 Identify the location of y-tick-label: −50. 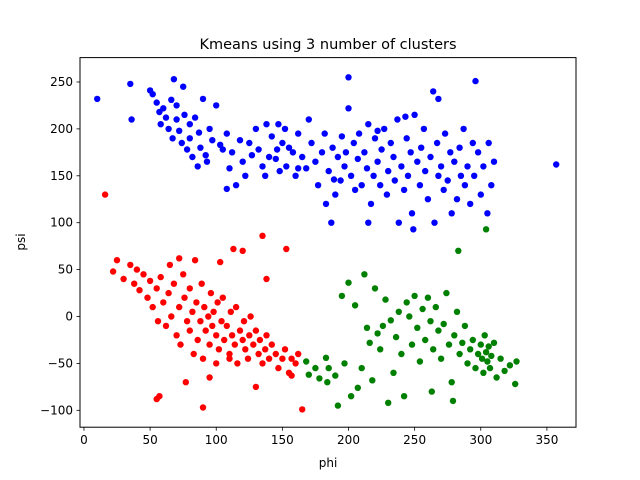
(60, 363).